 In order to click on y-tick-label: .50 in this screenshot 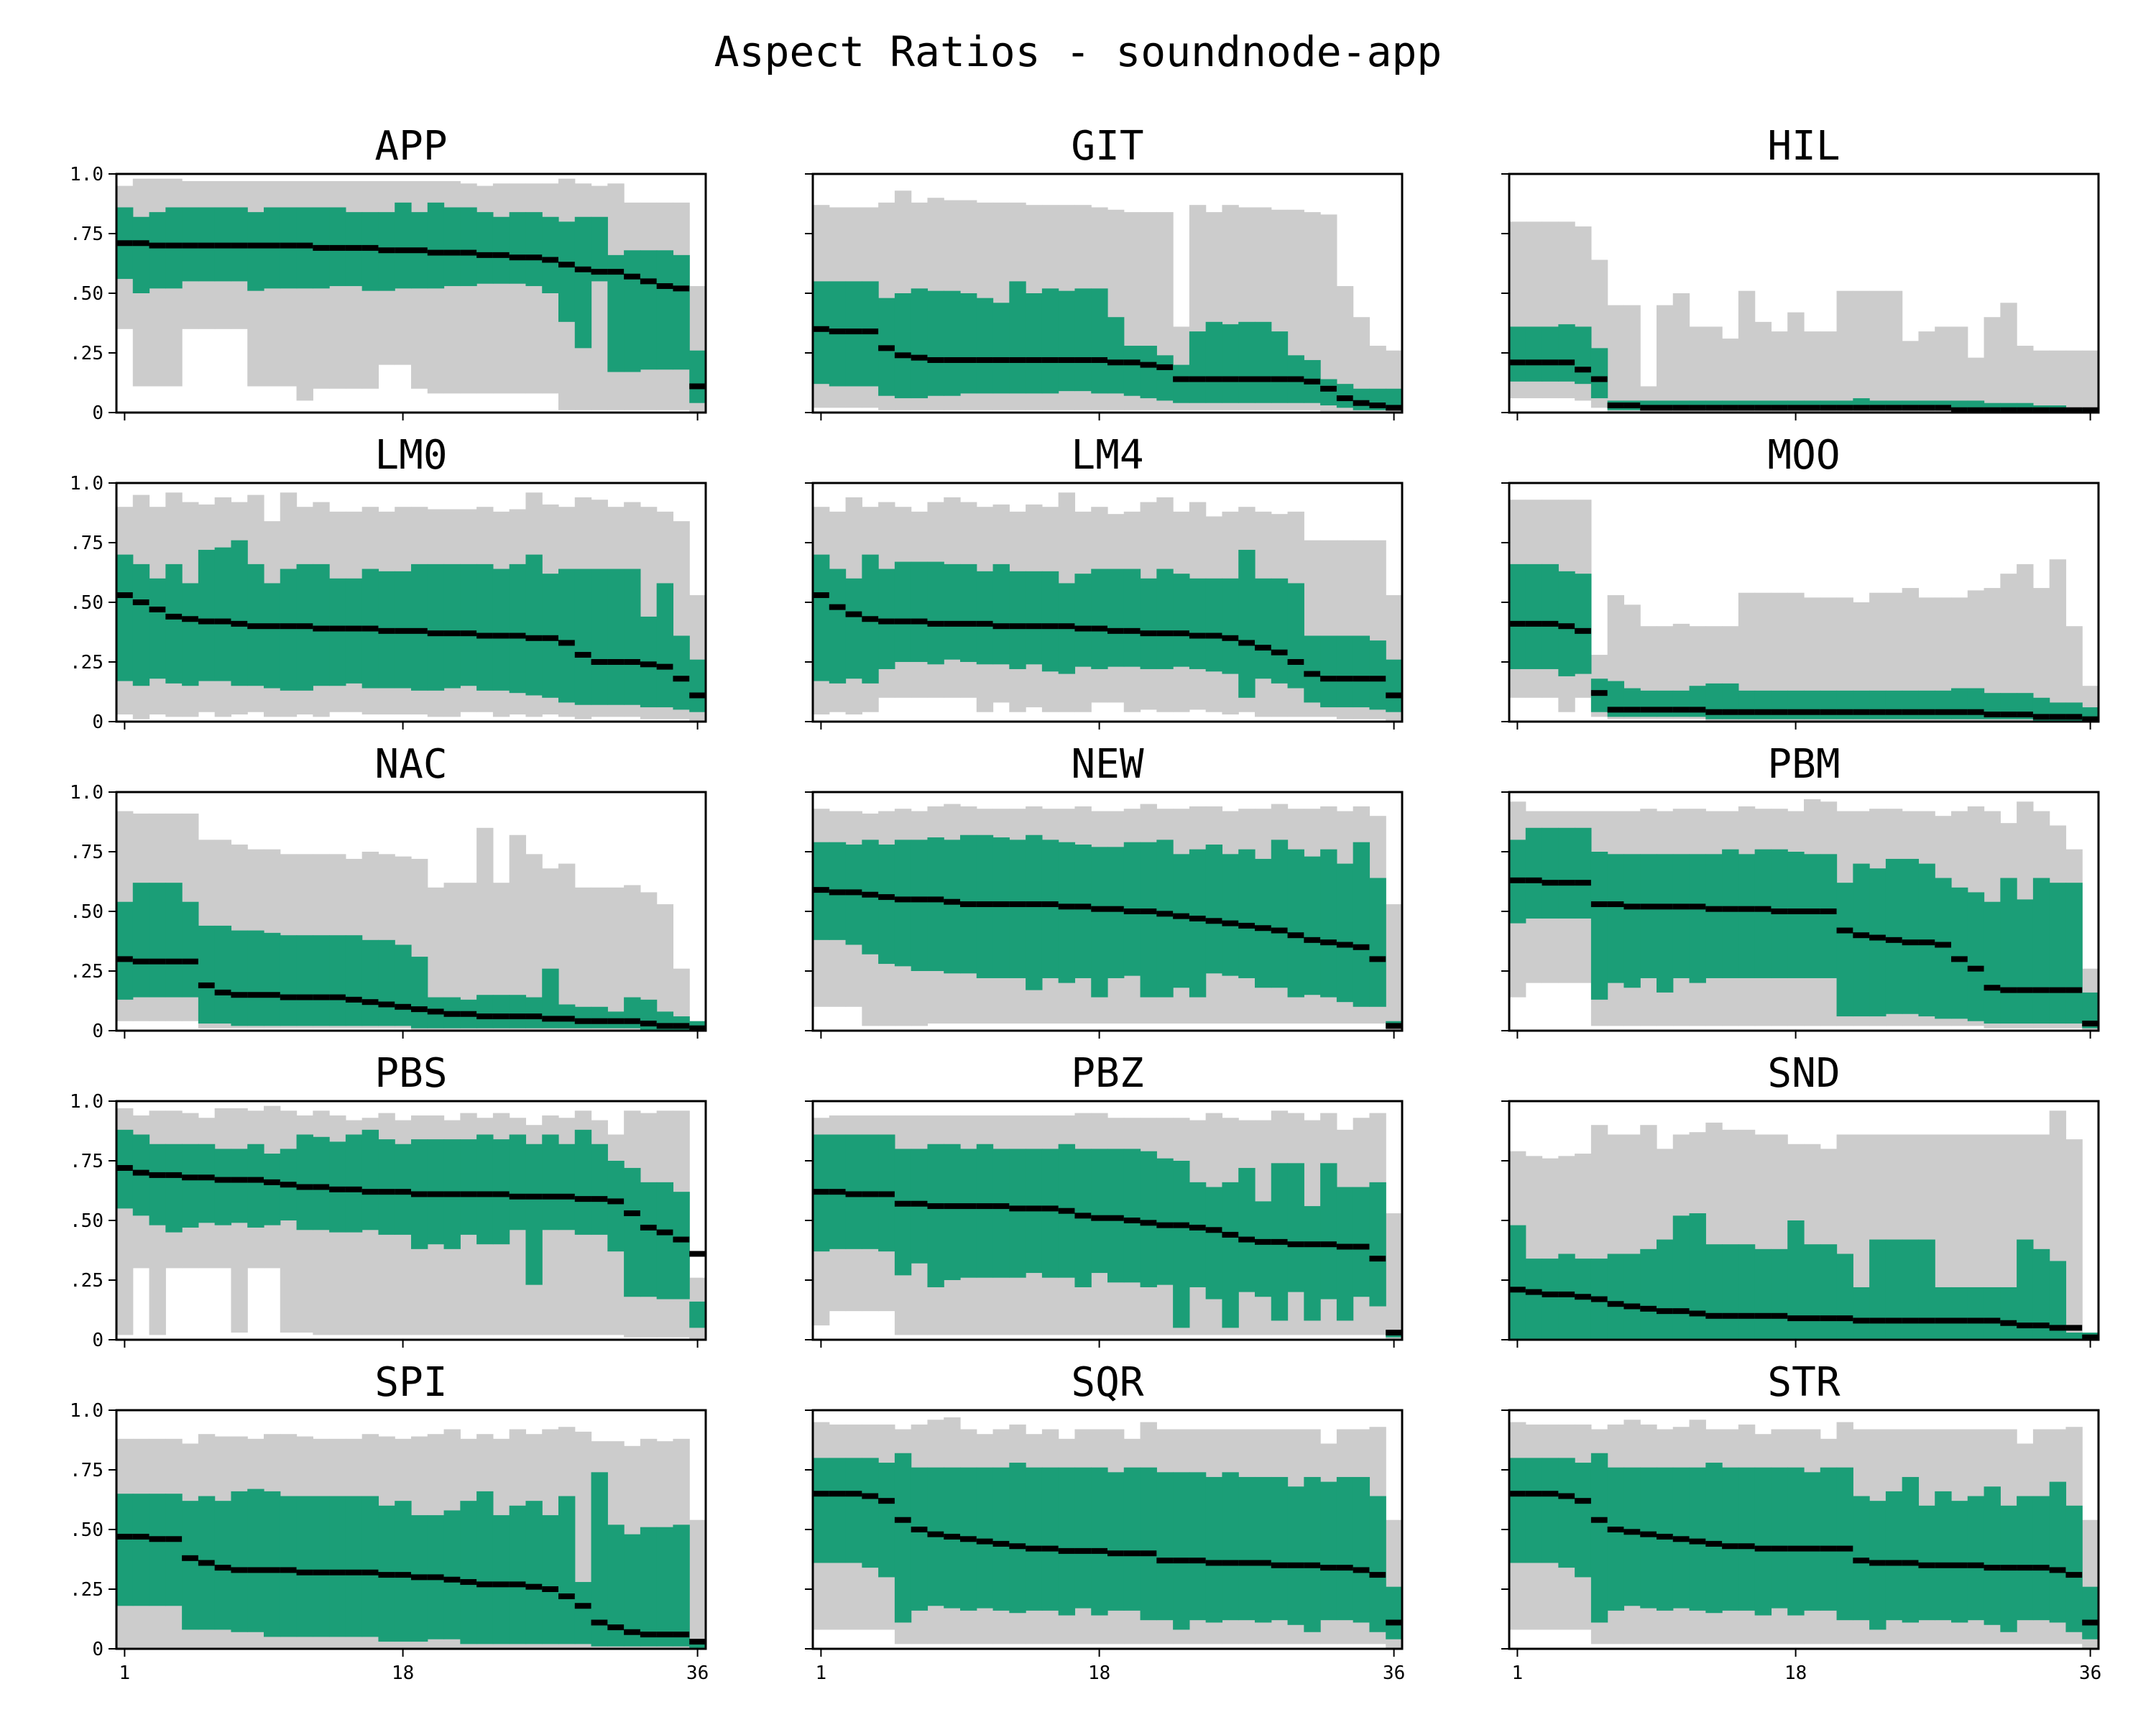, I will do `click(86, 912)`.